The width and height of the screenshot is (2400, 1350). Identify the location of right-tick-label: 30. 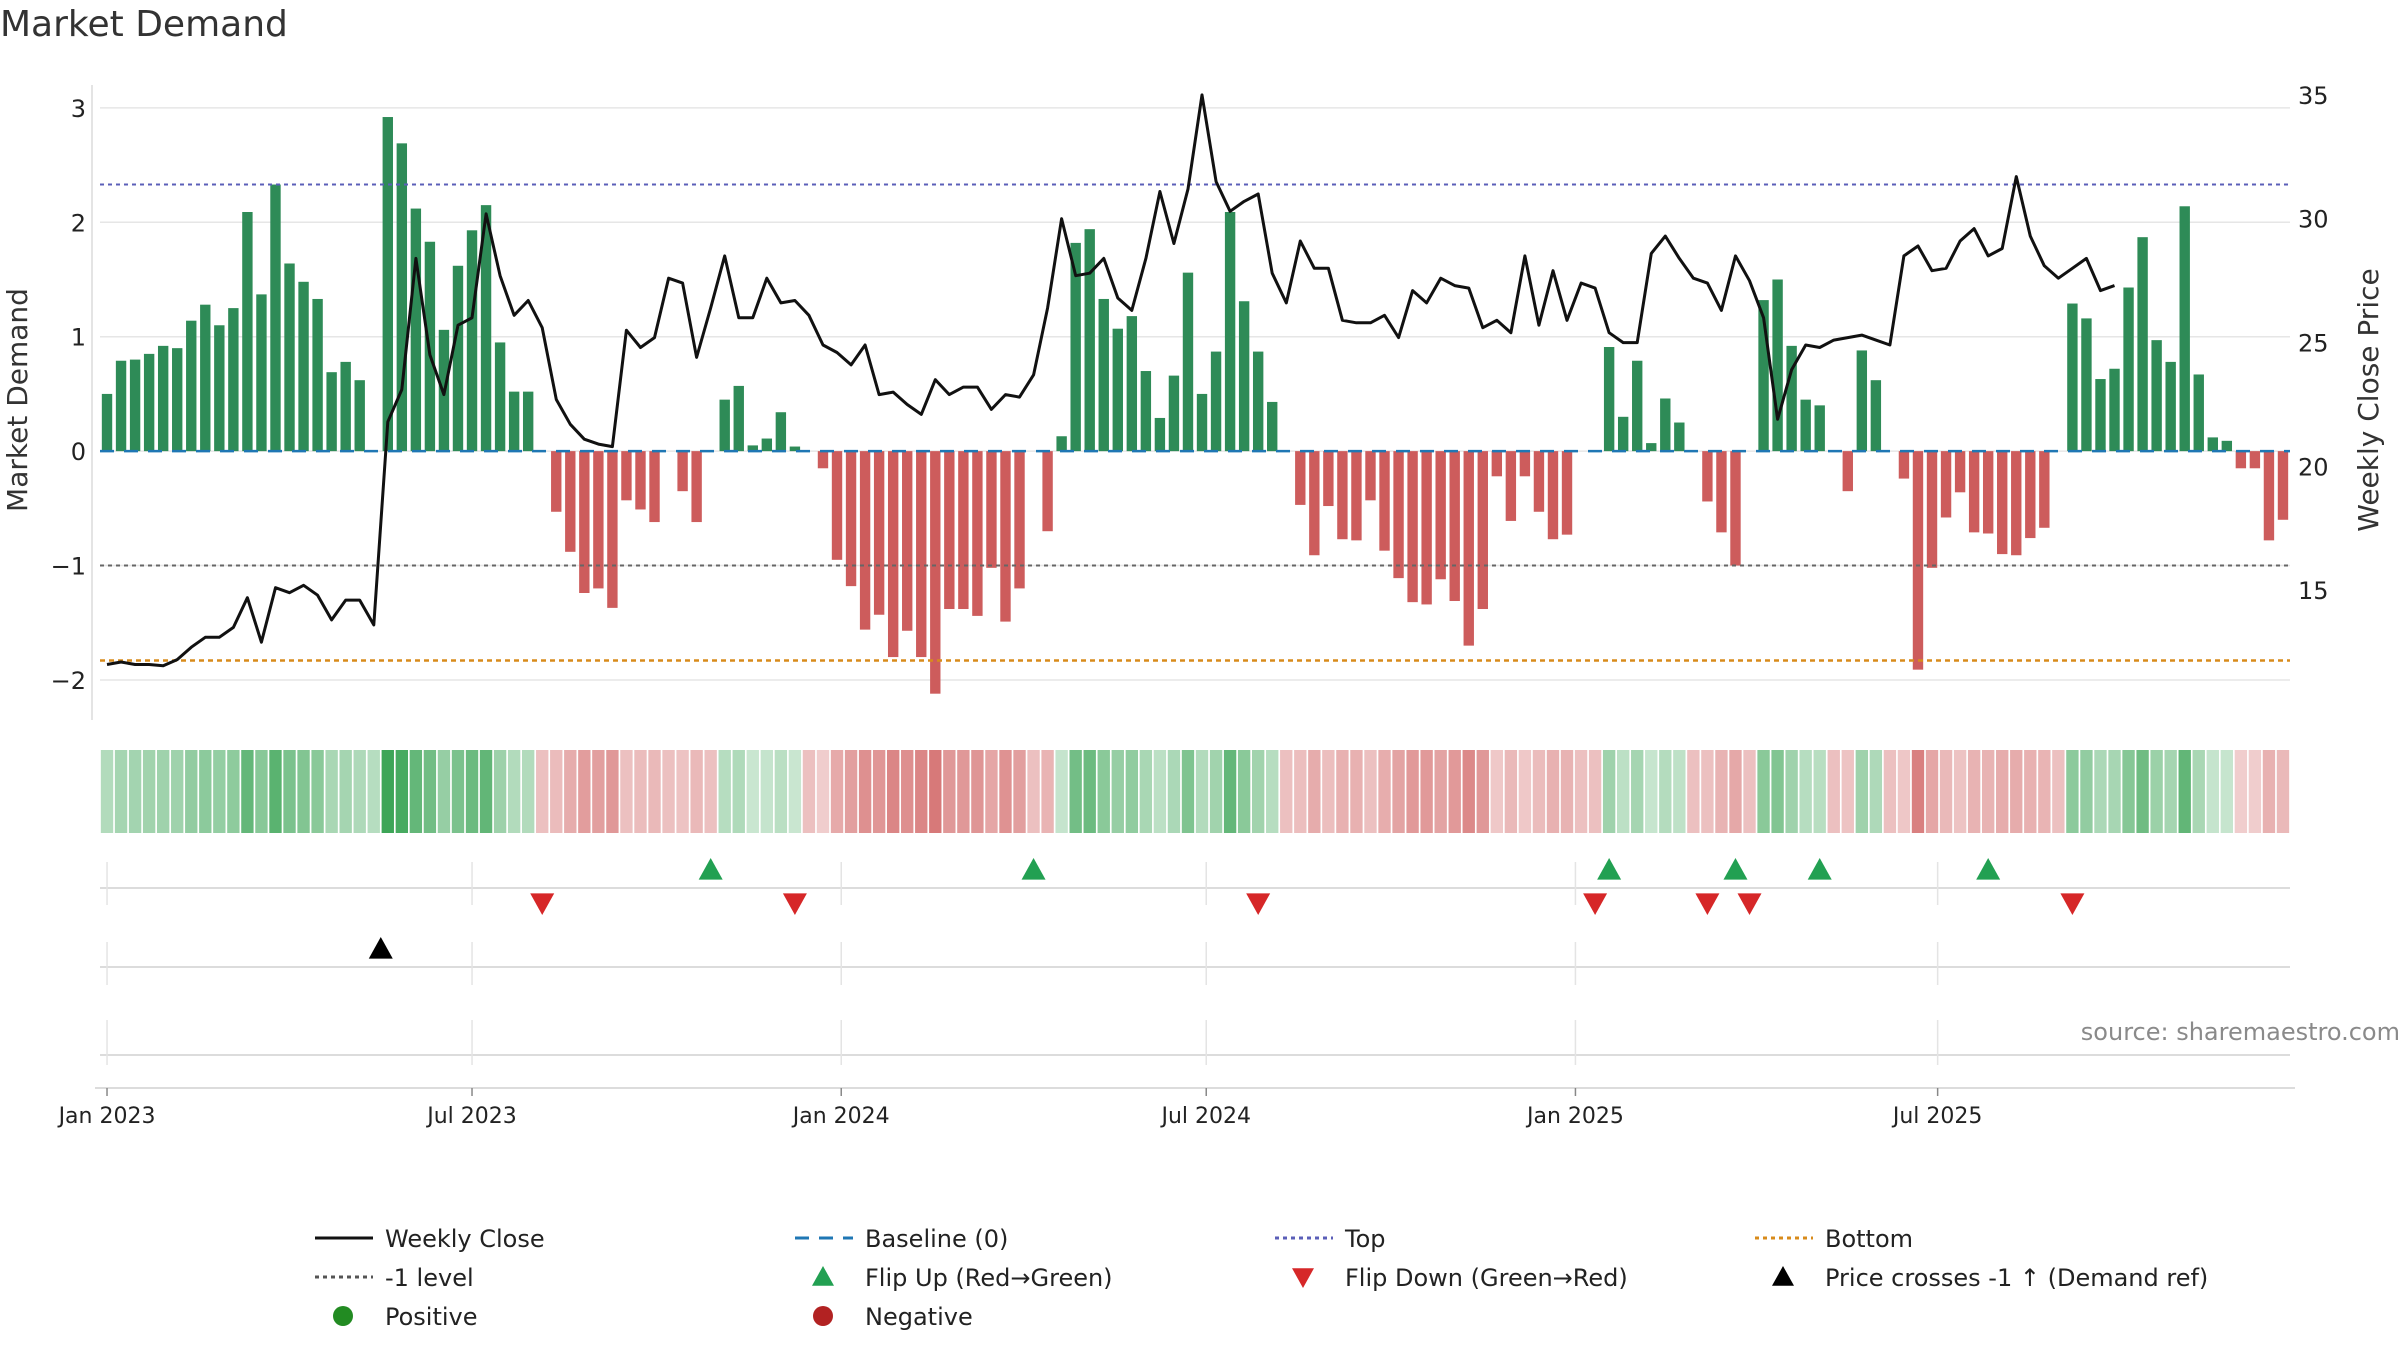
(2313, 220).